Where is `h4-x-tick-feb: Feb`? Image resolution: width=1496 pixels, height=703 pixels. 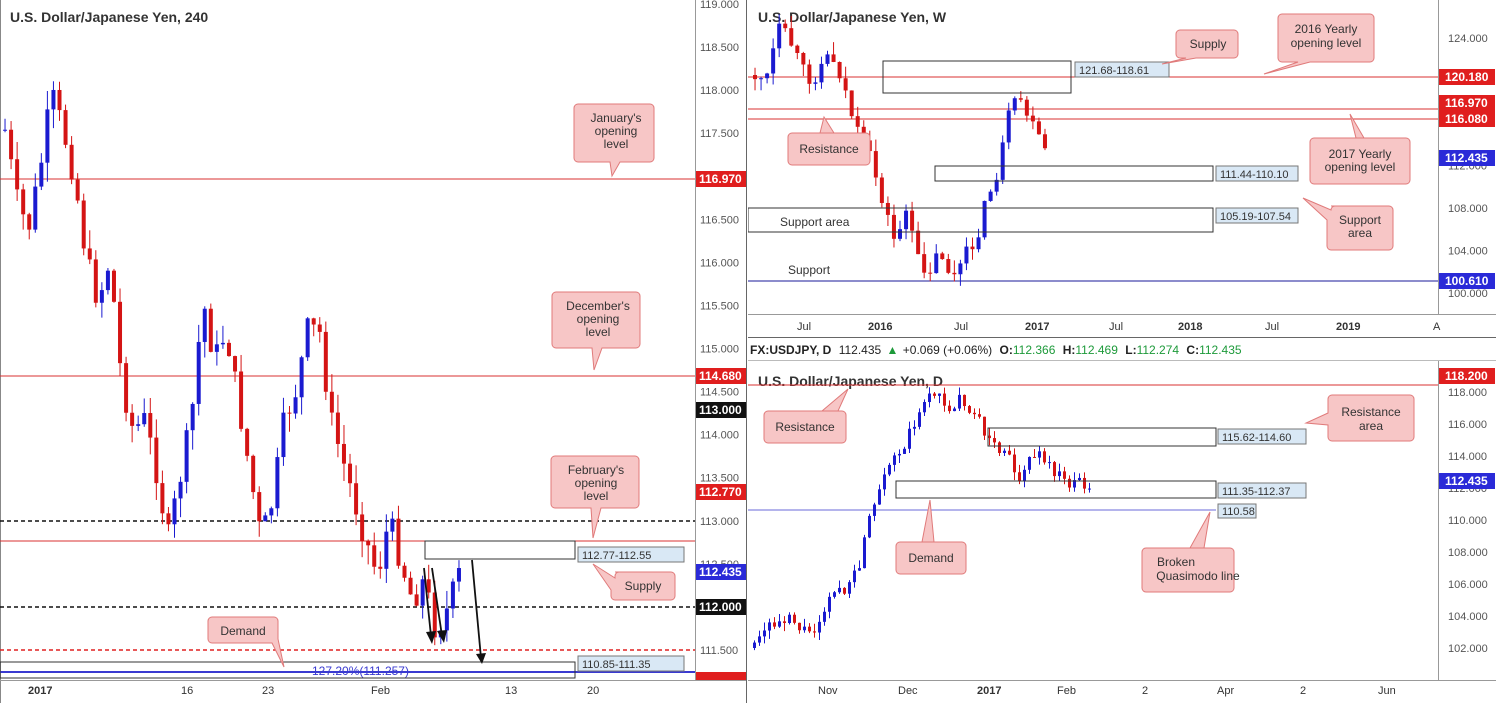 h4-x-tick-feb: Feb is located at coordinates (380, 691).